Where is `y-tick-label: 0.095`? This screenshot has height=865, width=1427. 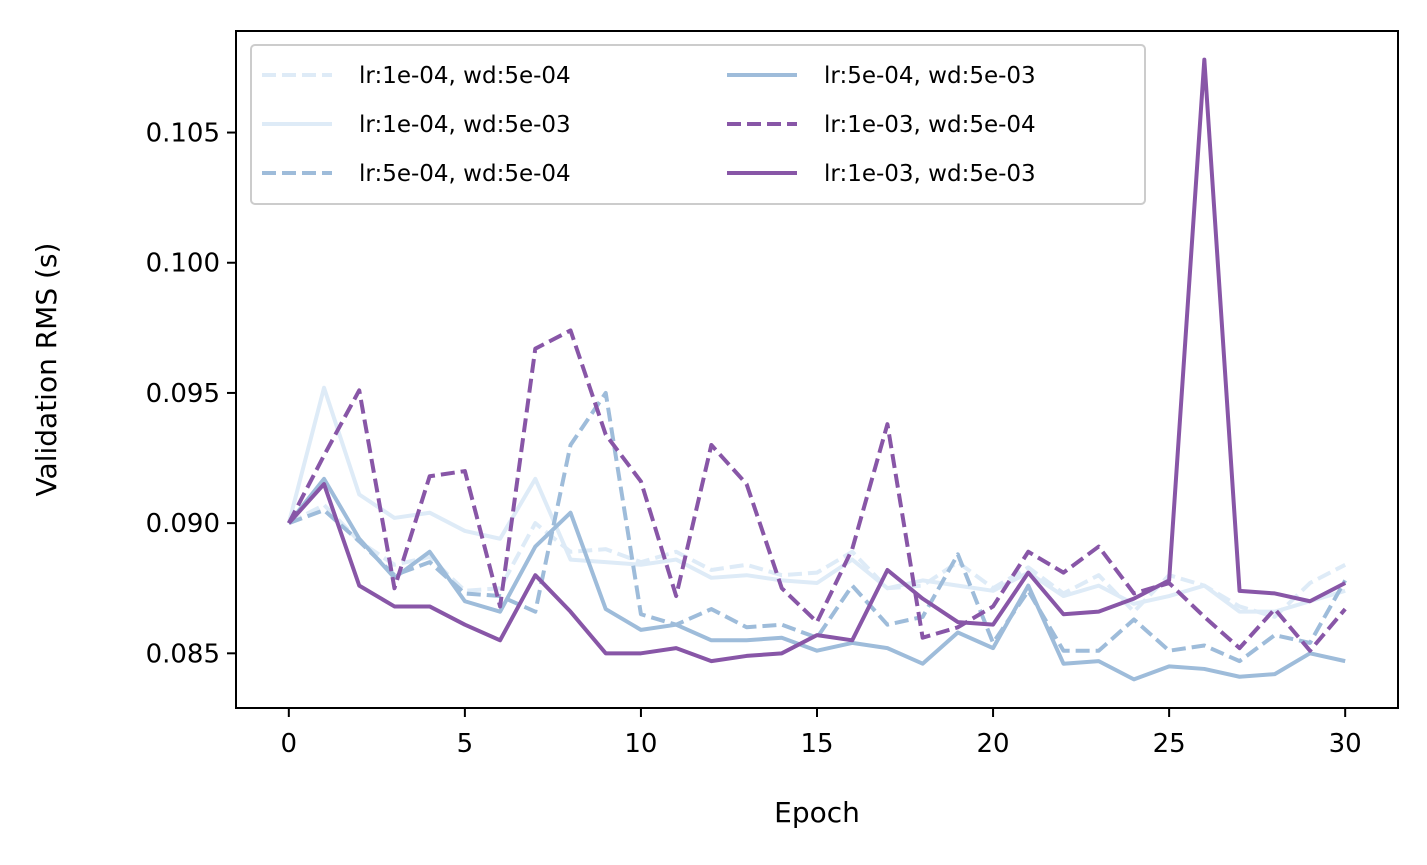
y-tick-label: 0.095 is located at coordinates (183, 394).